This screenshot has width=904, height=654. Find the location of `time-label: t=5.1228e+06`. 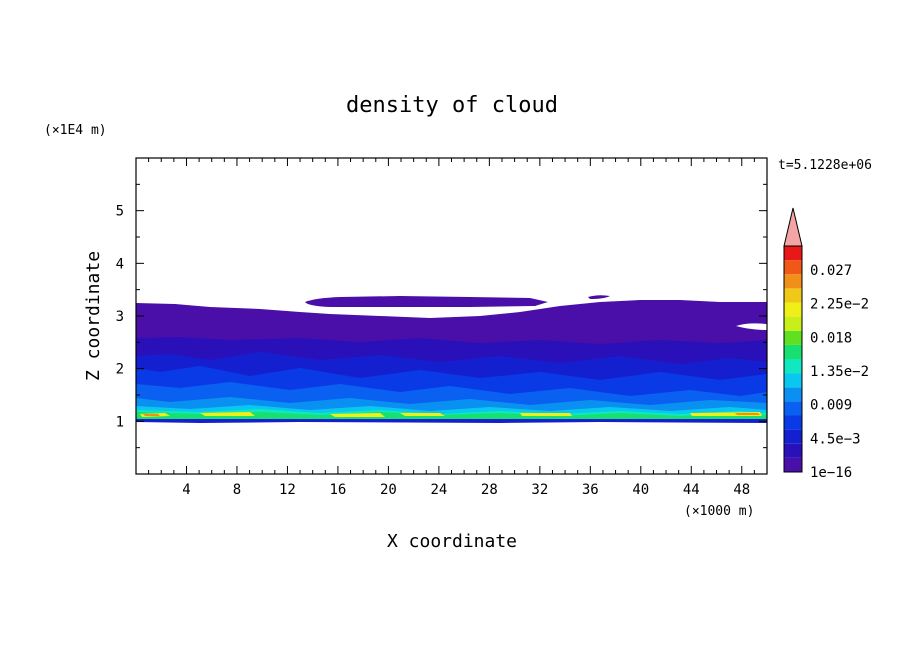

time-label: t=5.1228e+06 is located at coordinates (825, 165).